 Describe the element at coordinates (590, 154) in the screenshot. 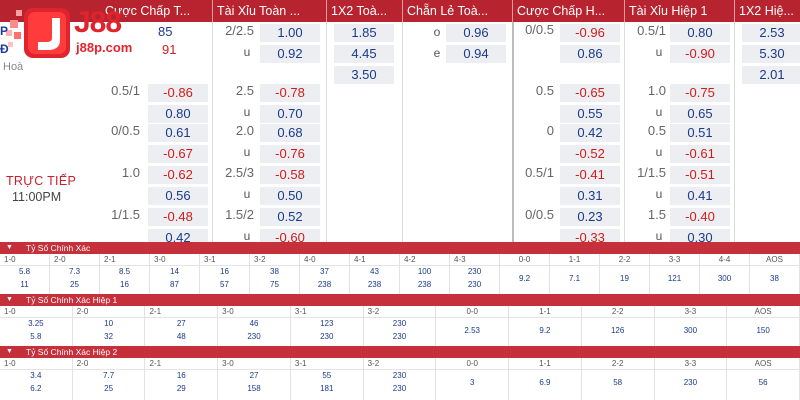

I see `handicap-odds-away: -0.52` at that location.